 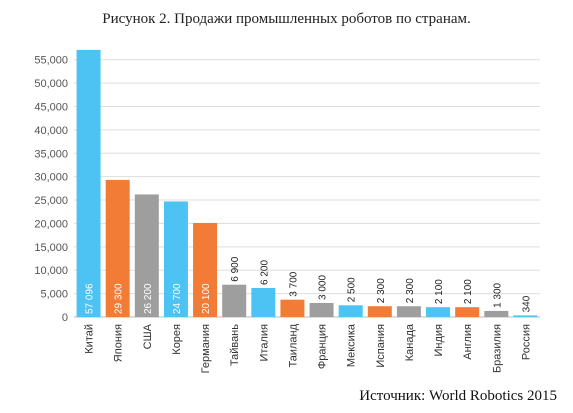 What do you see at coordinates (293, 283) in the screenshot?
I see `data-label: 3 700` at bounding box center [293, 283].